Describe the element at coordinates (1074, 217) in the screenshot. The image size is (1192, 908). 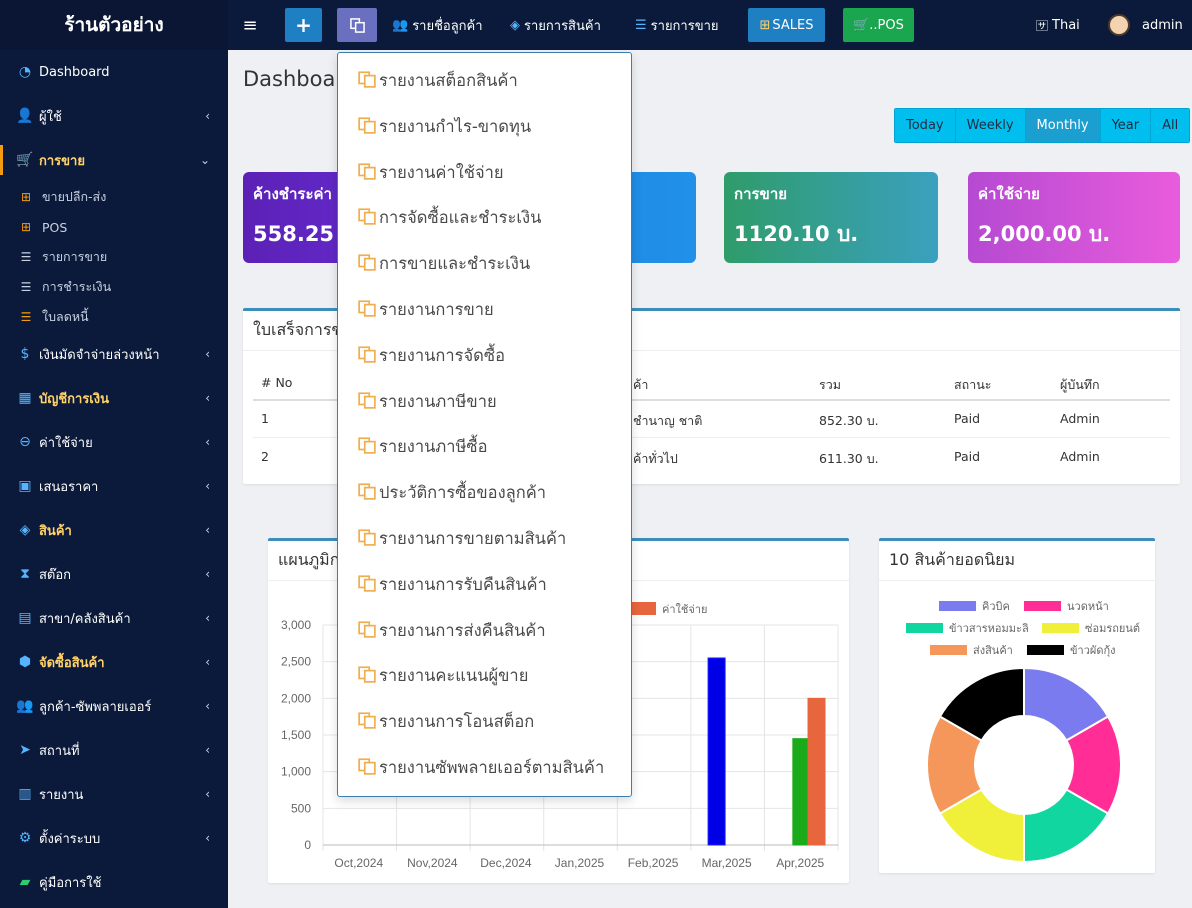
I see `card-expenses: ค่าใช้จ่าย 2,000.00 บ.` at that location.